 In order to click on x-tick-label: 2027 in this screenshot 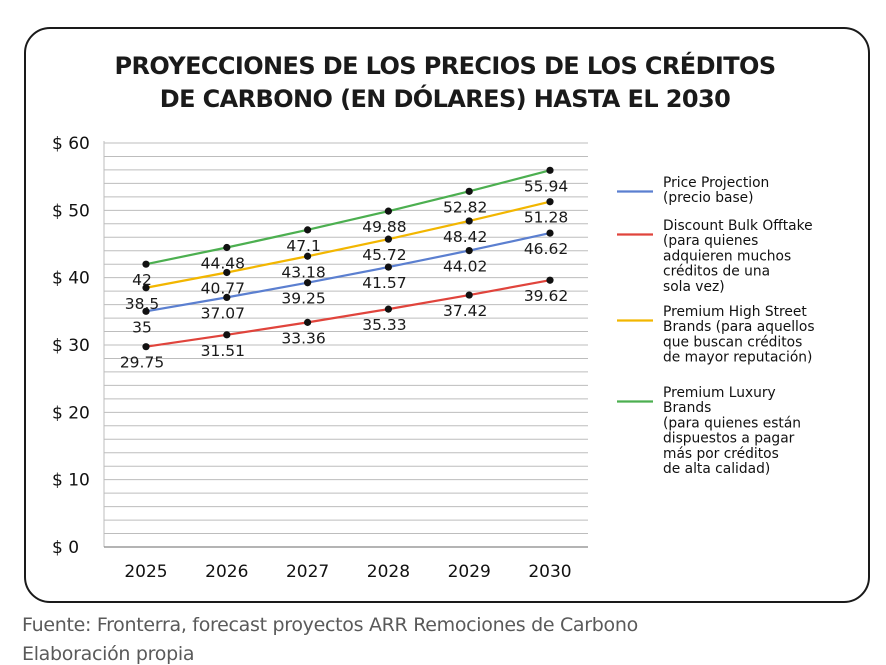, I will do `click(307, 572)`.